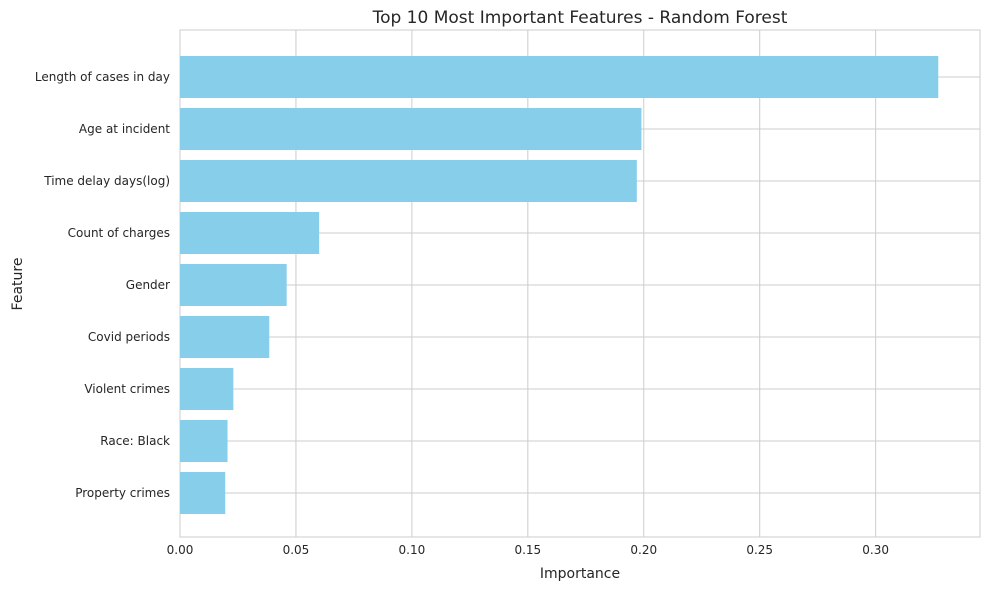  What do you see at coordinates (225, 337) in the screenshot?
I see `bar-covid-periods` at bounding box center [225, 337].